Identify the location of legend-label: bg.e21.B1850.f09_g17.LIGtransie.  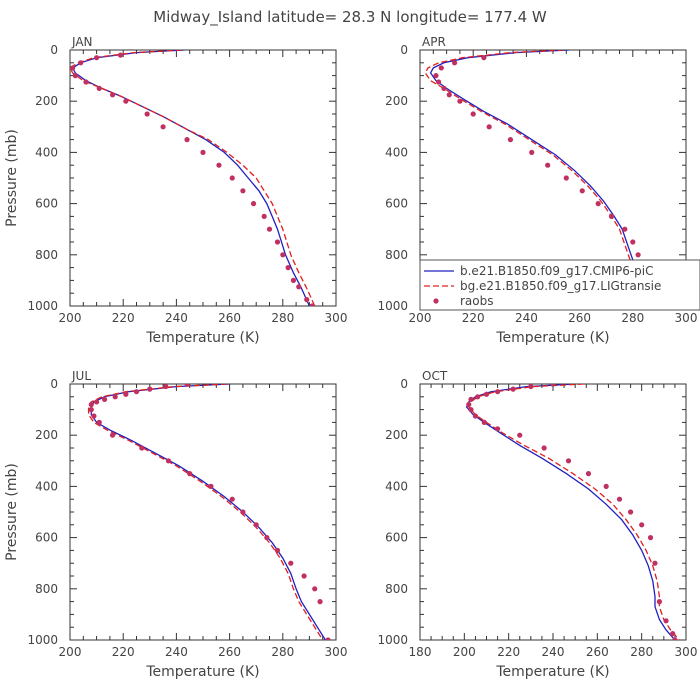
(560, 286).